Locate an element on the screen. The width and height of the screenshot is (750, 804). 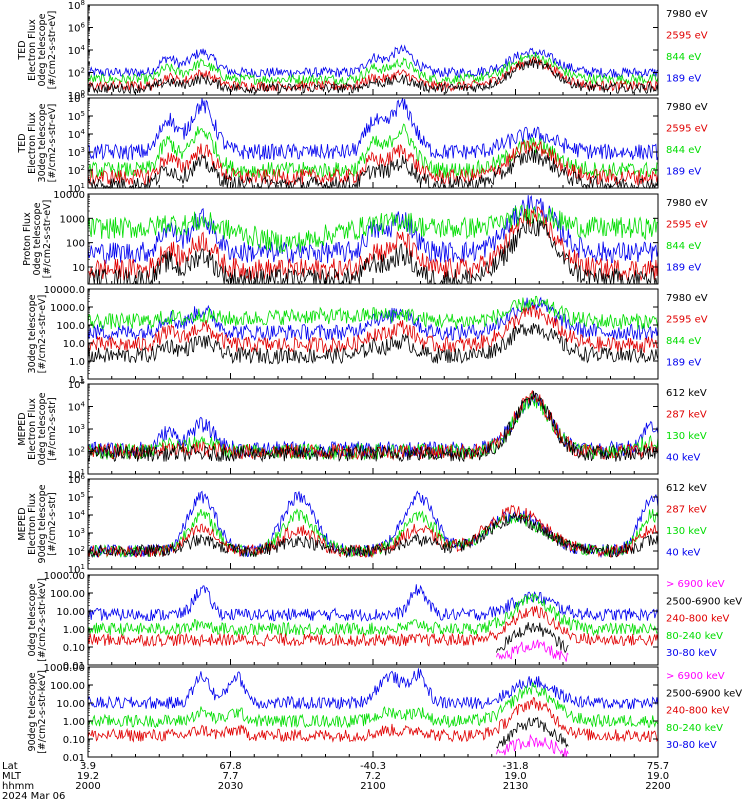
x-tick-hhmm: 2200 is located at coordinates (657, 786).